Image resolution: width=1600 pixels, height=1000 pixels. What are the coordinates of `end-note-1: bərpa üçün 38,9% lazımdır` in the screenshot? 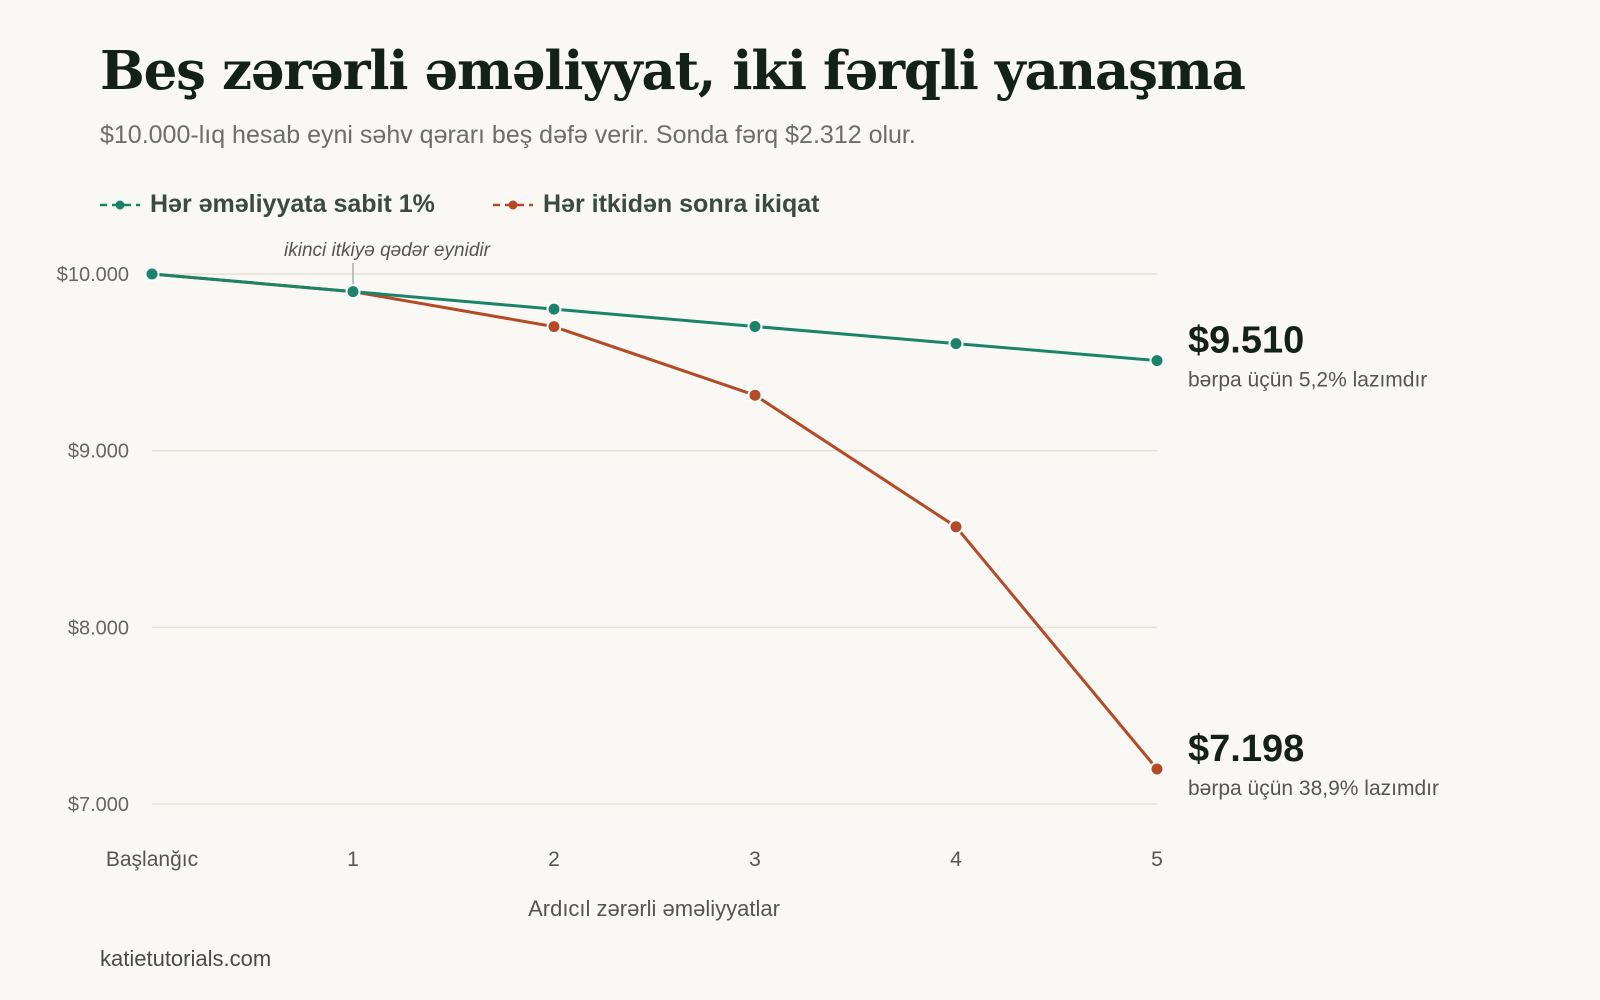 It's located at (1313, 788).